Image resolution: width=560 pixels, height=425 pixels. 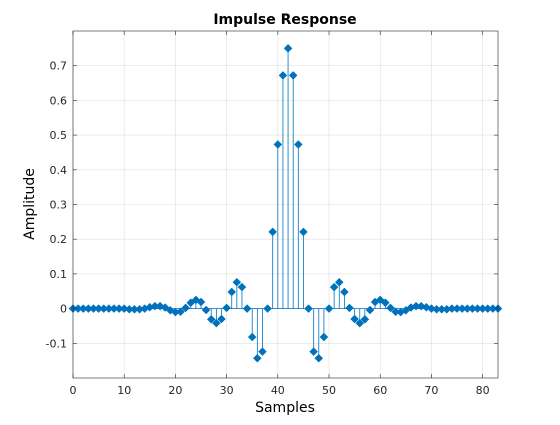 What do you see at coordinates (73, 390) in the screenshot?
I see `x-tick-label: 0` at bounding box center [73, 390].